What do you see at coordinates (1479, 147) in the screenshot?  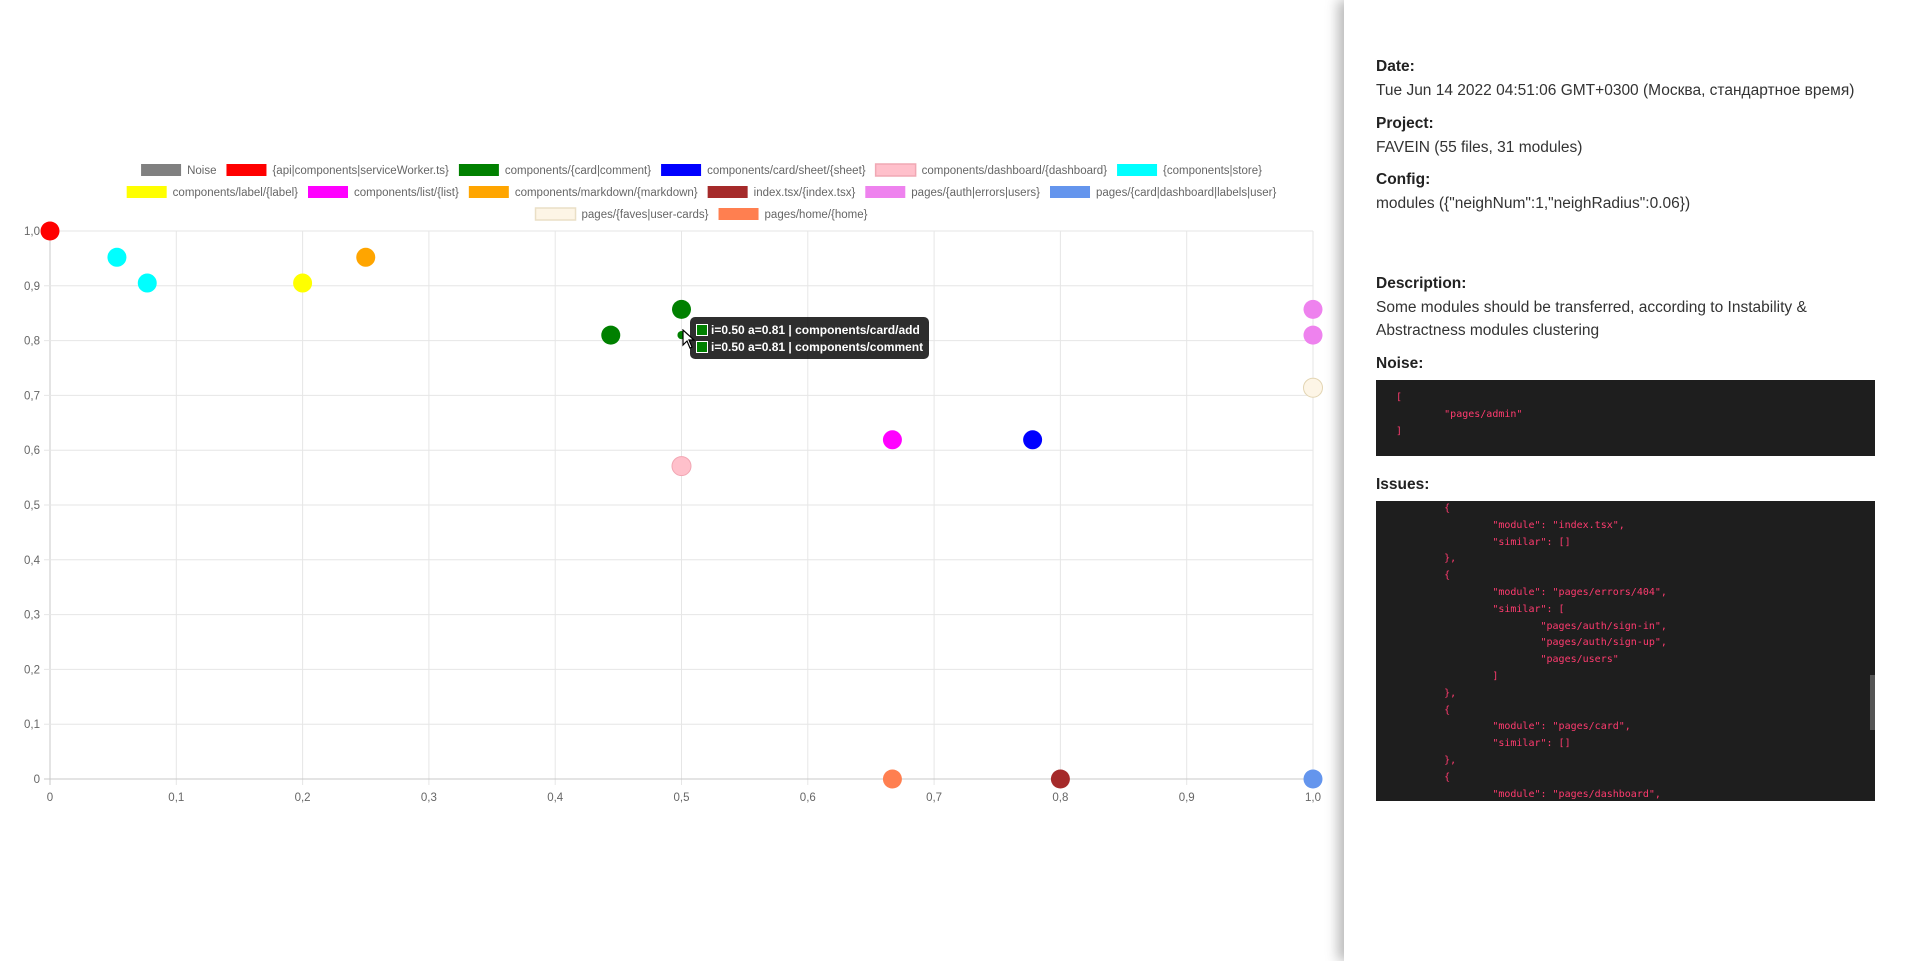 I see `project-value: FAVEIN (55 files, 31 modules)` at bounding box center [1479, 147].